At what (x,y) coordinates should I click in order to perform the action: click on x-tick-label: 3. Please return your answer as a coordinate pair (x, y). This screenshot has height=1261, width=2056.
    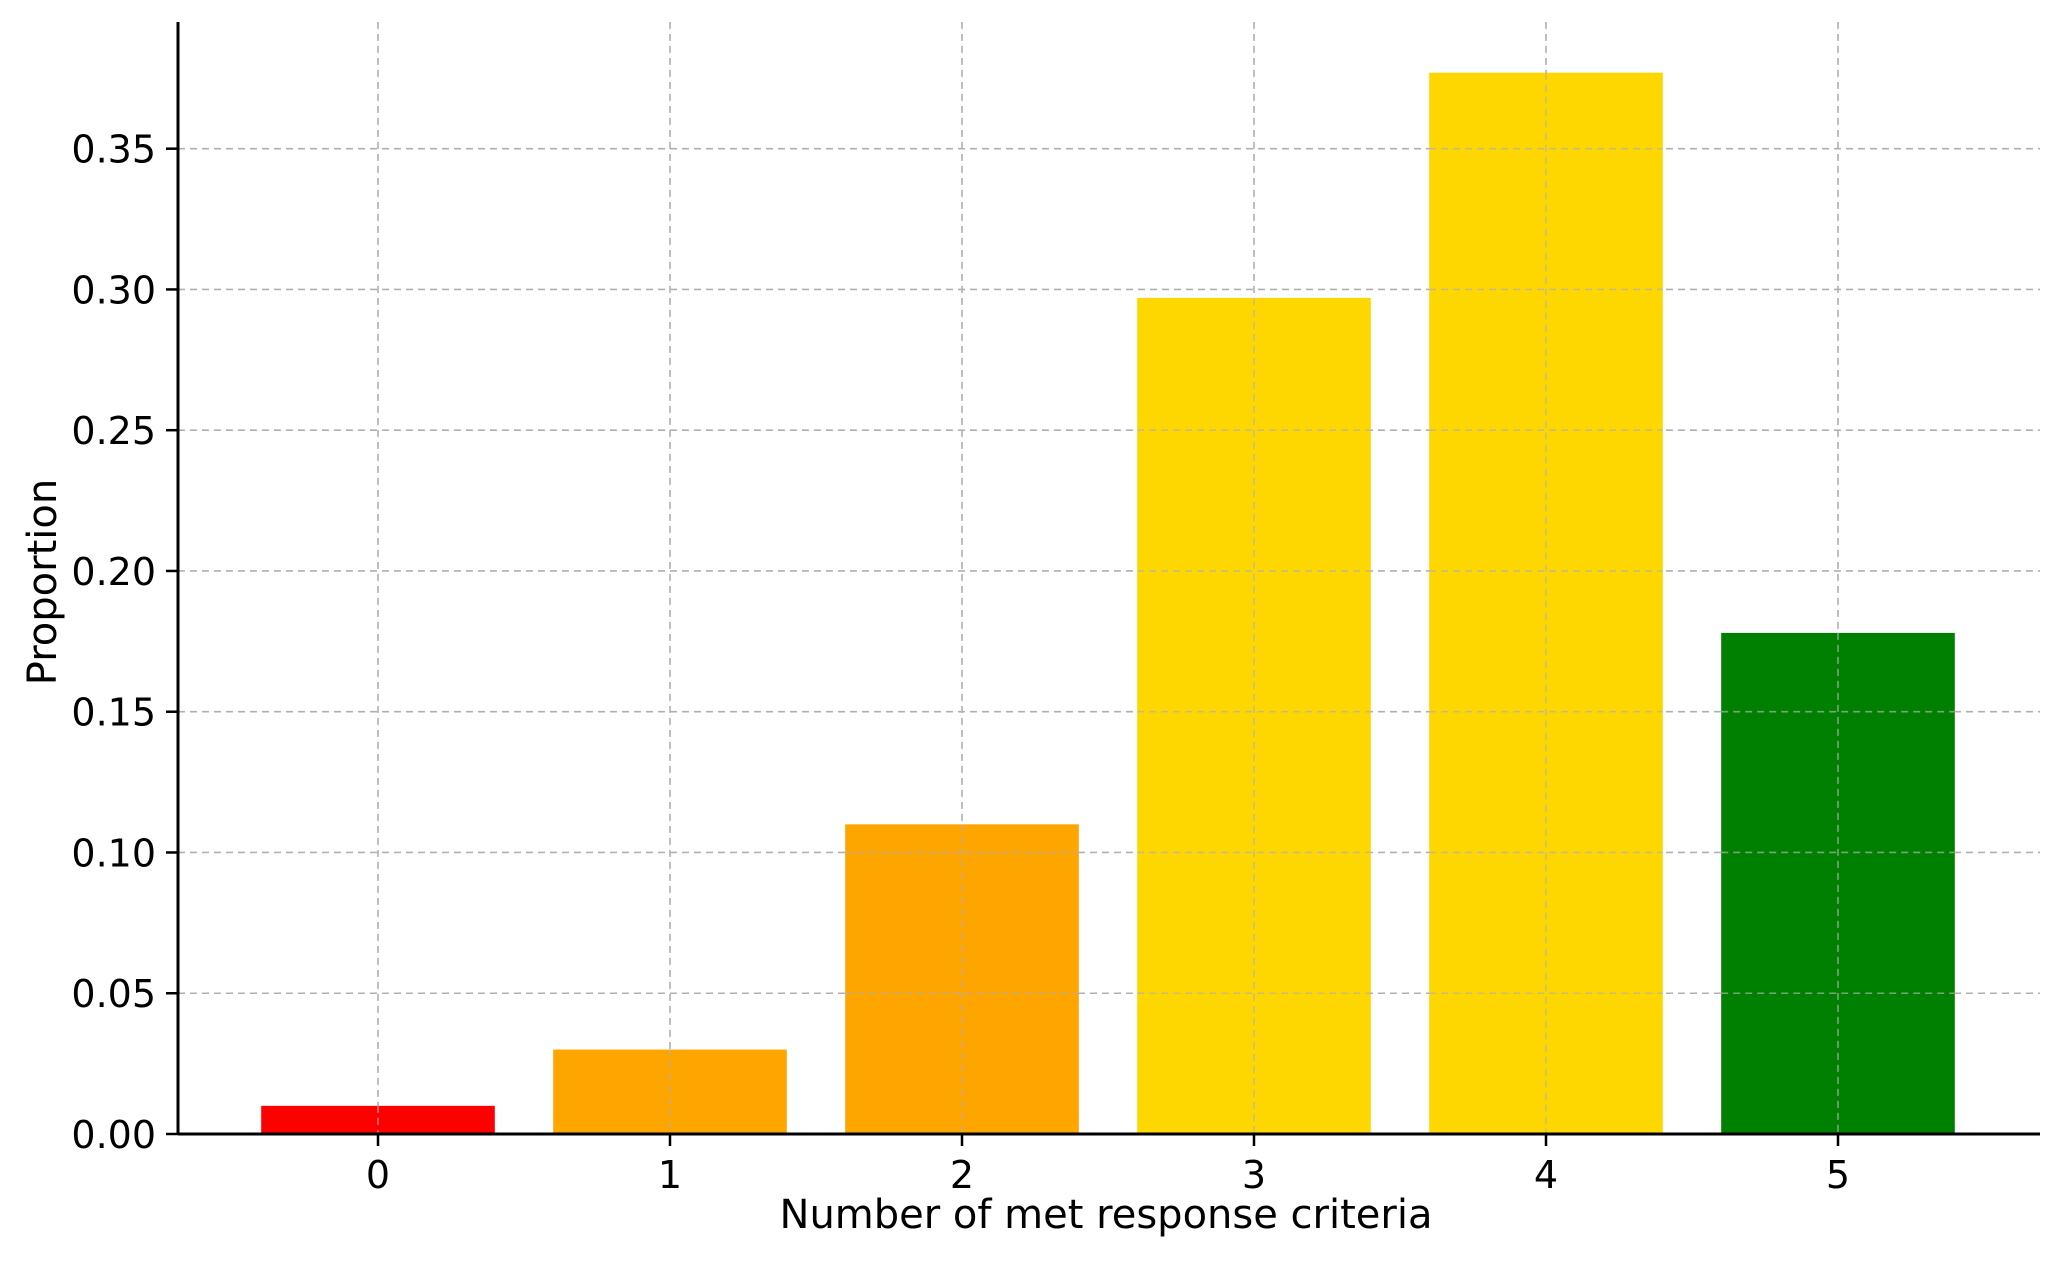
    Looking at the image, I should click on (1254, 1175).